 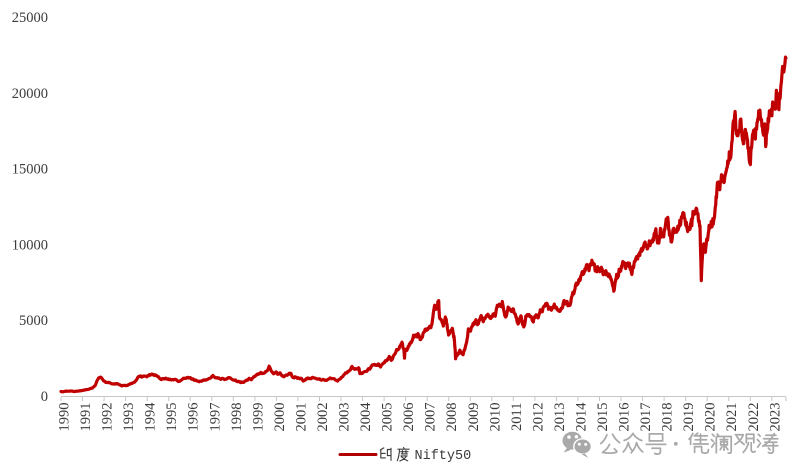 I want to click on svg-text: 2023, so click(x=775, y=417).